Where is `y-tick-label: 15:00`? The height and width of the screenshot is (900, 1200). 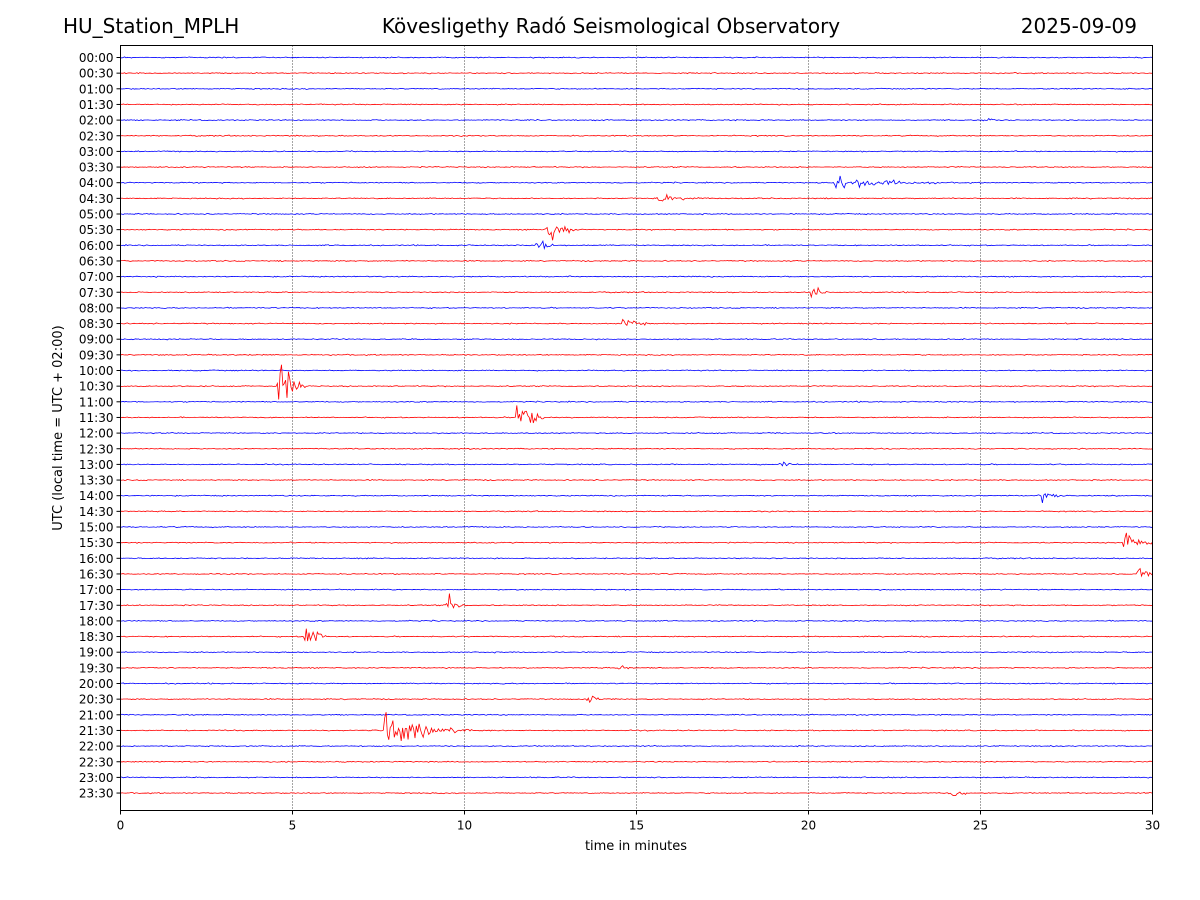 y-tick-label: 15:00 is located at coordinates (96, 528).